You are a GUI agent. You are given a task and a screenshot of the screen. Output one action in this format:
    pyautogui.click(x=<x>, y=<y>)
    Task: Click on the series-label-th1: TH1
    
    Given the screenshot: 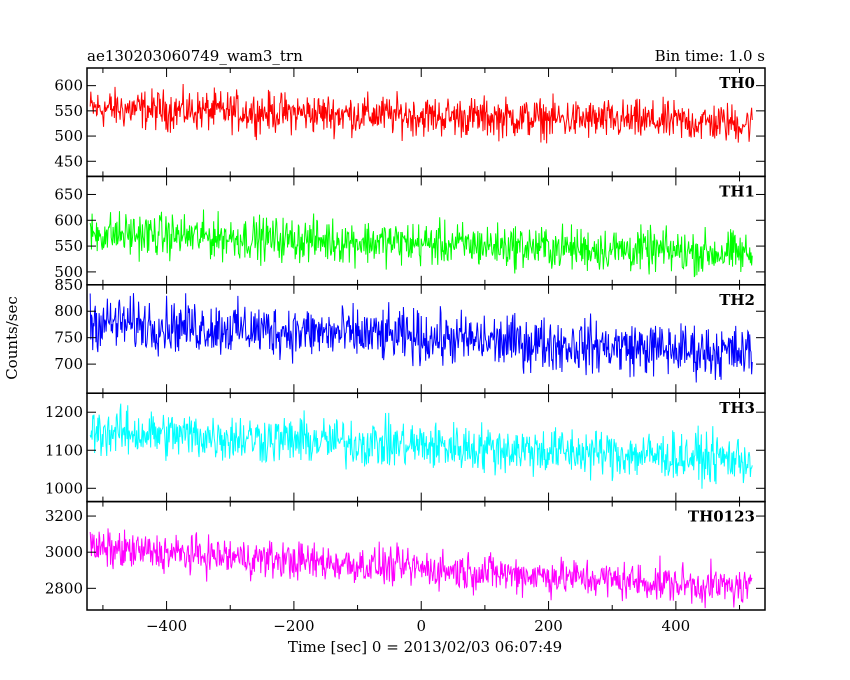 What is the action you would take?
    pyautogui.click(x=737, y=191)
    